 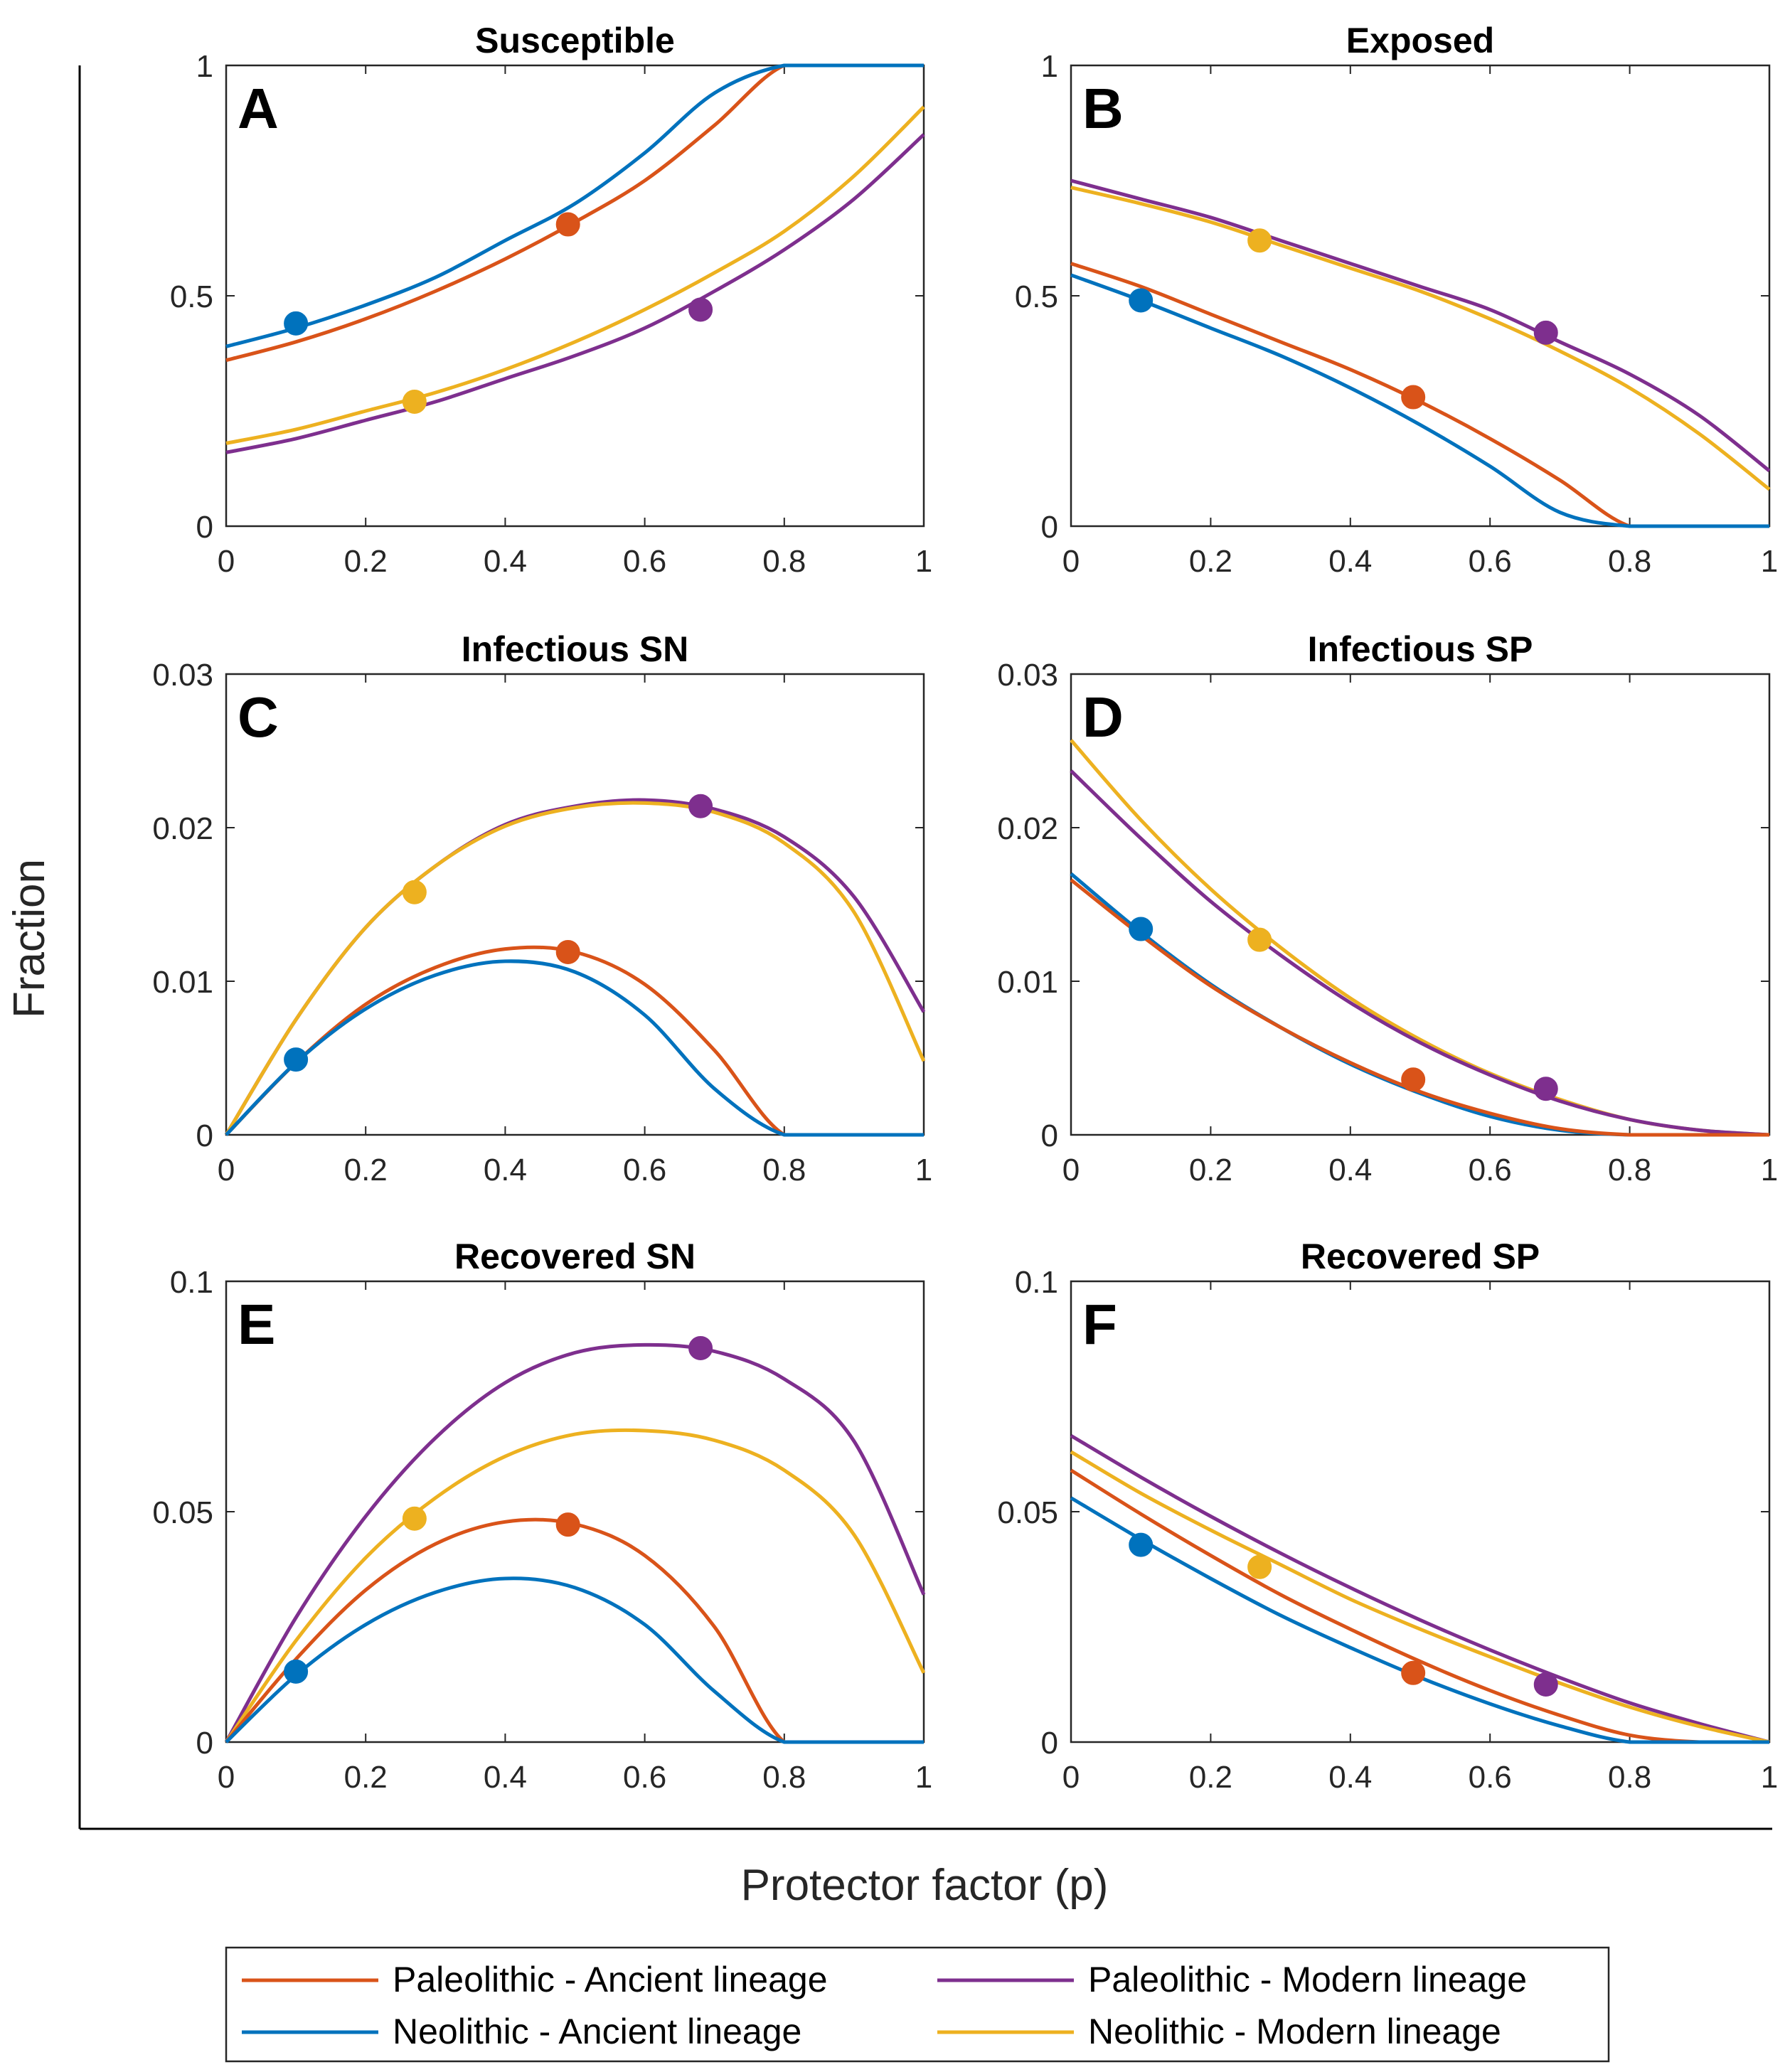 I want to click on panel-a-xtick-label: 0.6, so click(x=644, y=561).